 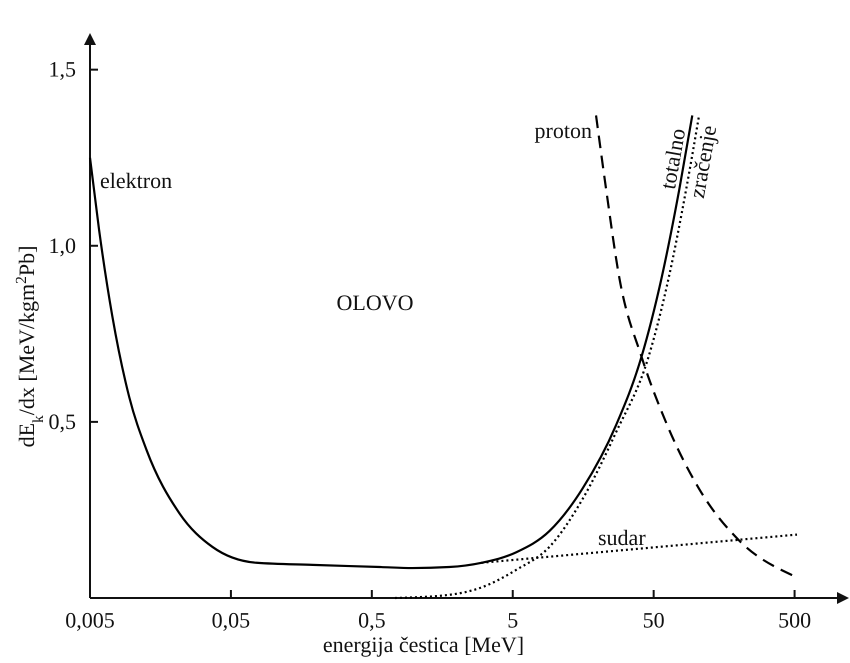 I want to click on annotation: OLOVO, so click(x=375, y=302).